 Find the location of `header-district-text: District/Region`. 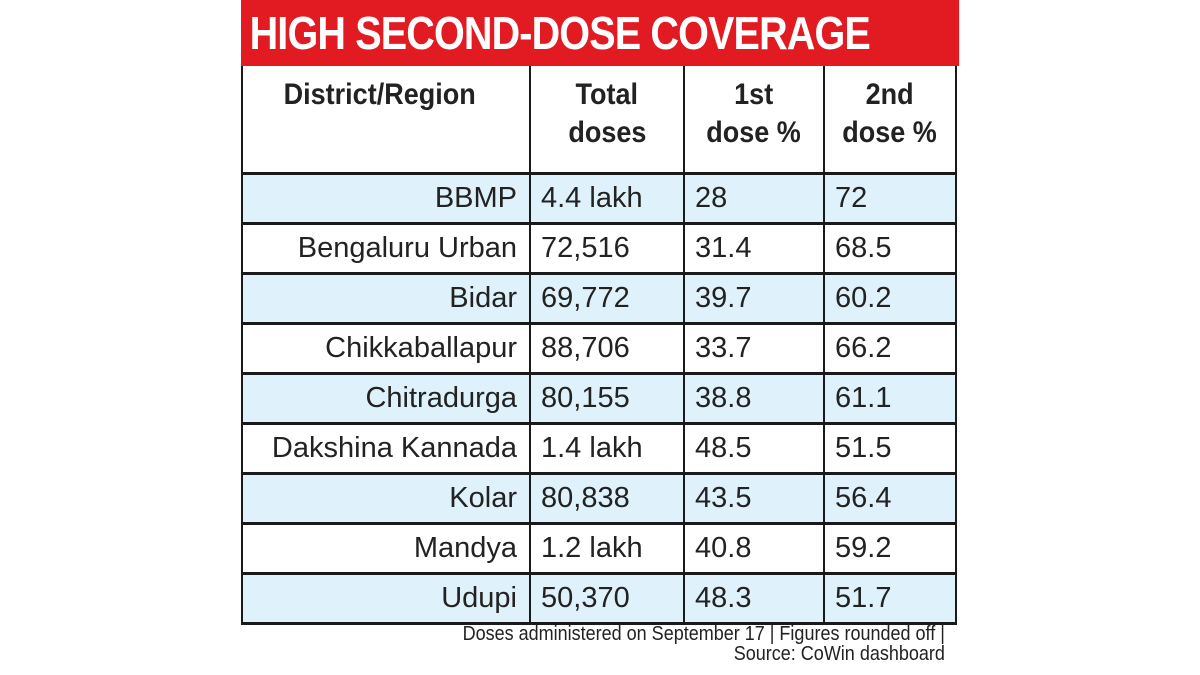

header-district-text: District/Region is located at coordinates (379, 94).